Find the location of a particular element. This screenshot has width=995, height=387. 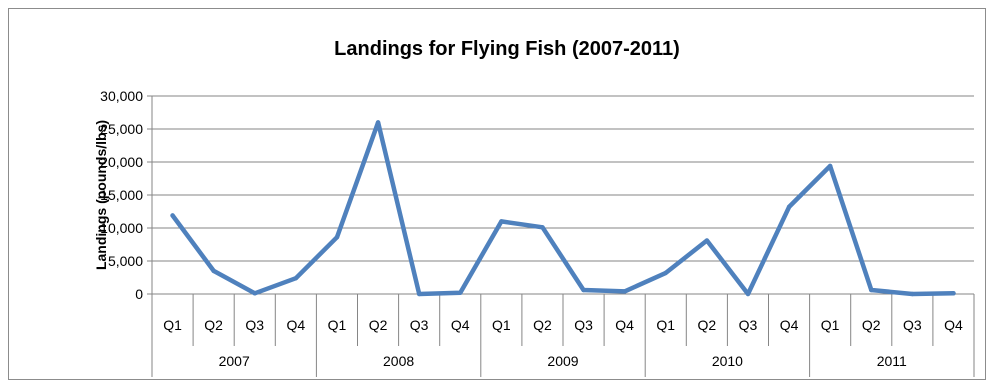

y-axis-ticks: 0 5,000 10,000 15,000 20,000 25,000 30,000 is located at coordinates (121, 195).